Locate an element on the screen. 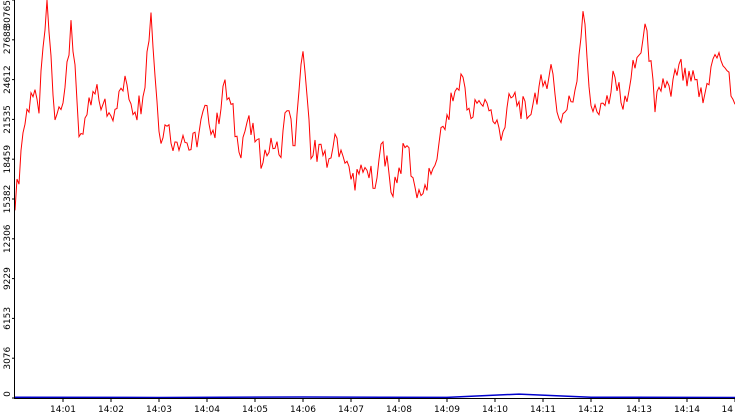  x-tick-label: 14:08 is located at coordinates (399, 410).